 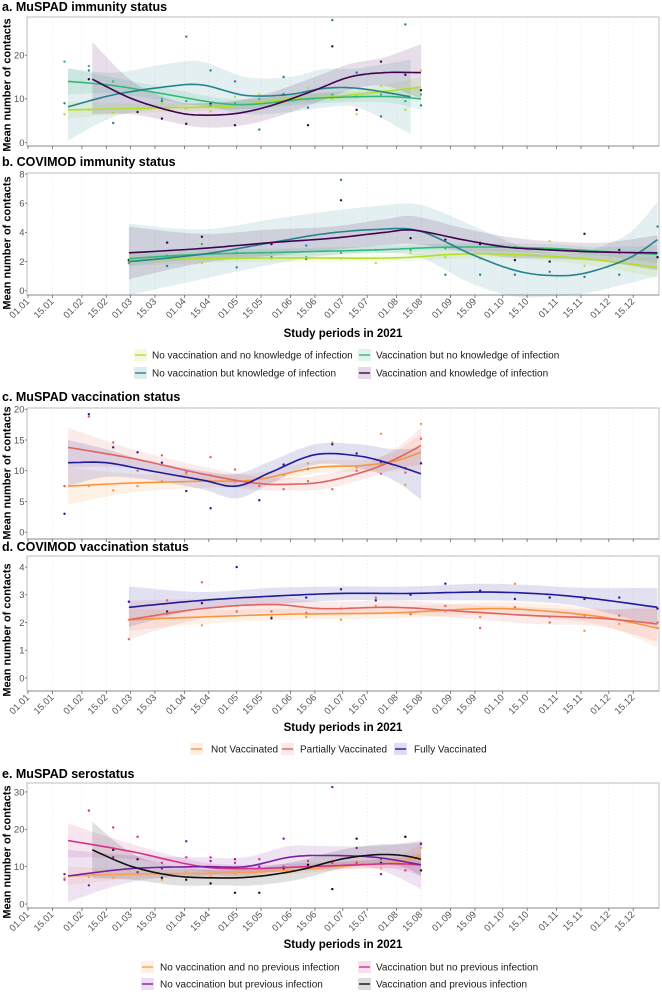 I want to click on x-tick-label: 15.02, so click(x=98, y=704).